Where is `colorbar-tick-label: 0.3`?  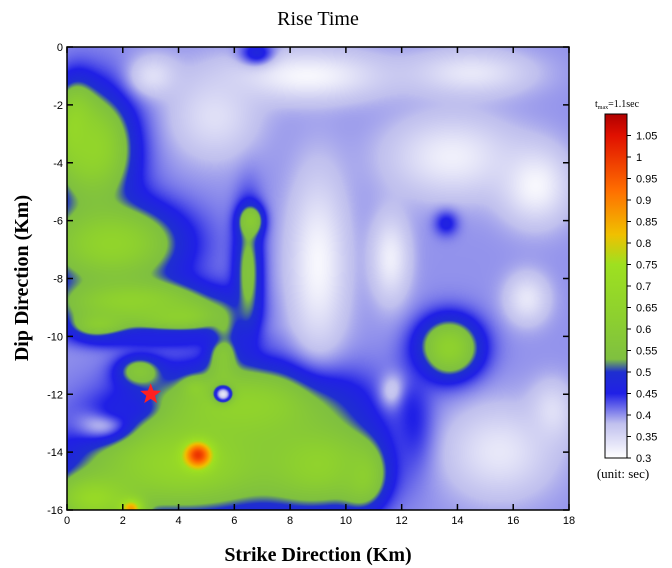
colorbar-tick-label: 0.3 is located at coordinates (643, 459).